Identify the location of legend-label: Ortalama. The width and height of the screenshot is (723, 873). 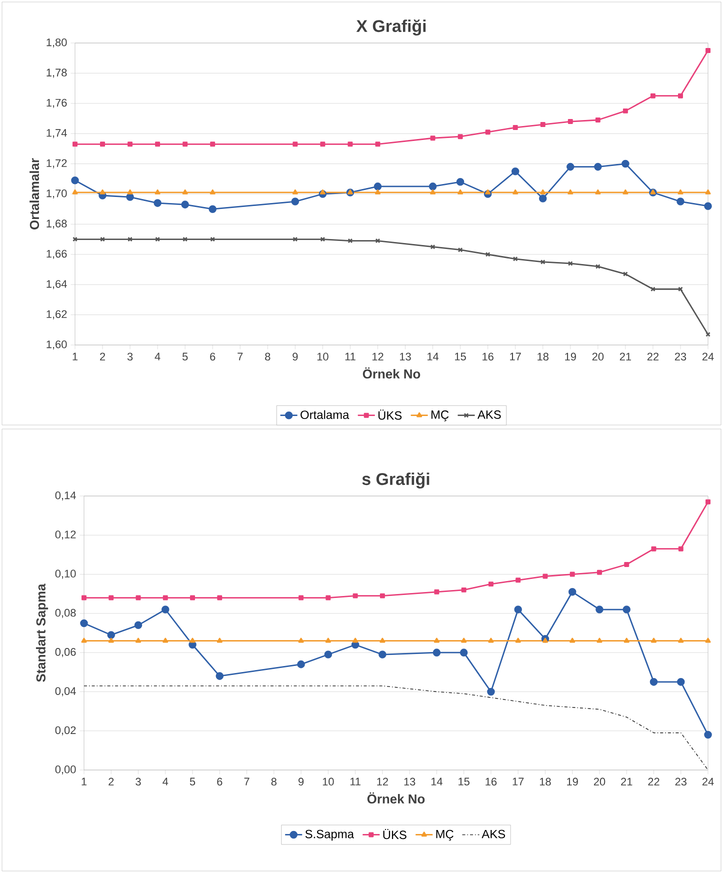
(325, 415).